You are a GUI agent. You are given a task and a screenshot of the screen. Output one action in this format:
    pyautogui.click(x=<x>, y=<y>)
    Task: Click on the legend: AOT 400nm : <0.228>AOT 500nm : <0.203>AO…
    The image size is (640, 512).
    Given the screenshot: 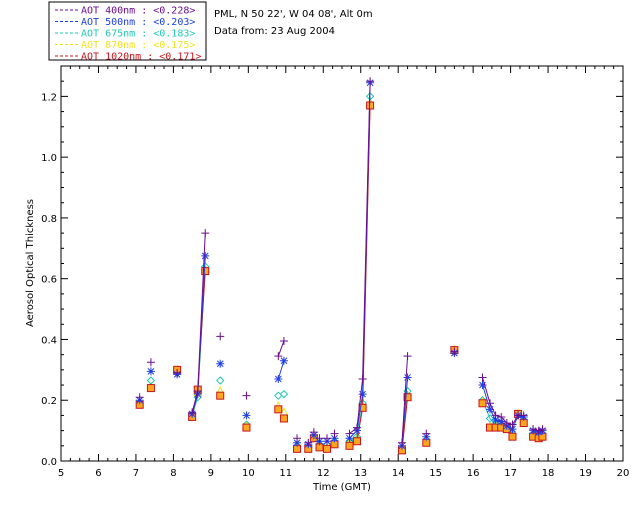 What is the action you would take?
    pyautogui.click(x=128, y=34)
    